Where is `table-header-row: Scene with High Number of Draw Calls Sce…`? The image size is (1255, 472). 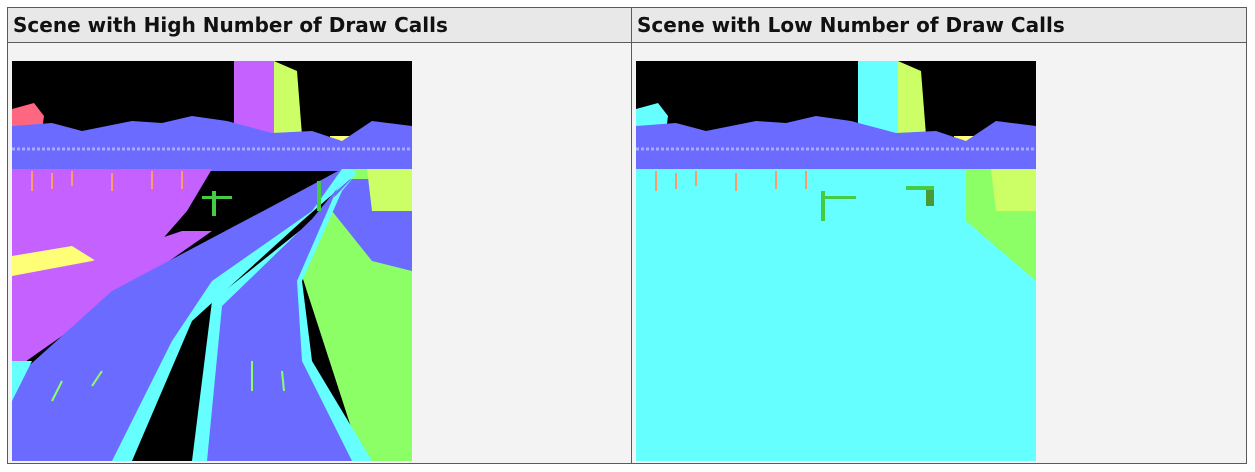 table-header-row: Scene with High Number of Draw Calls Sce… is located at coordinates (627, 25).